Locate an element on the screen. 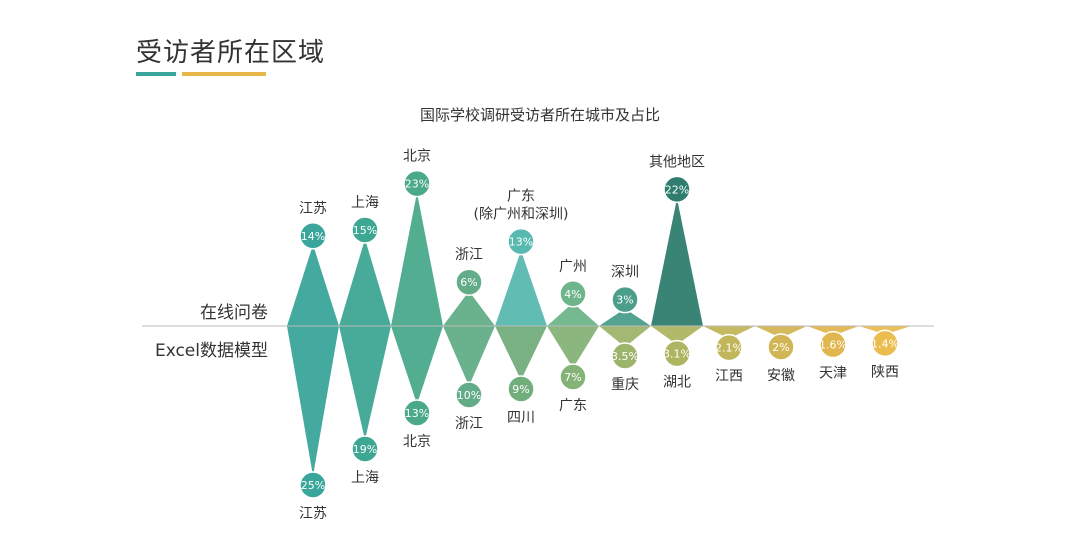 This screenshot has width=1080, height=546. top-value-label: 23% is located at coordinates (417, 184).